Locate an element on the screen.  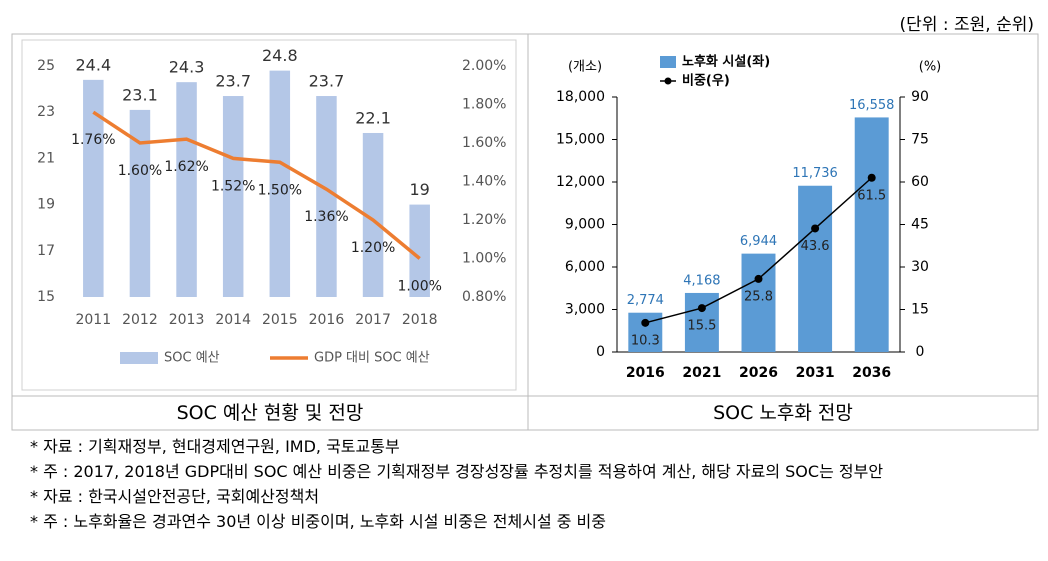
legend-marker is located at coordinates (668, 81).